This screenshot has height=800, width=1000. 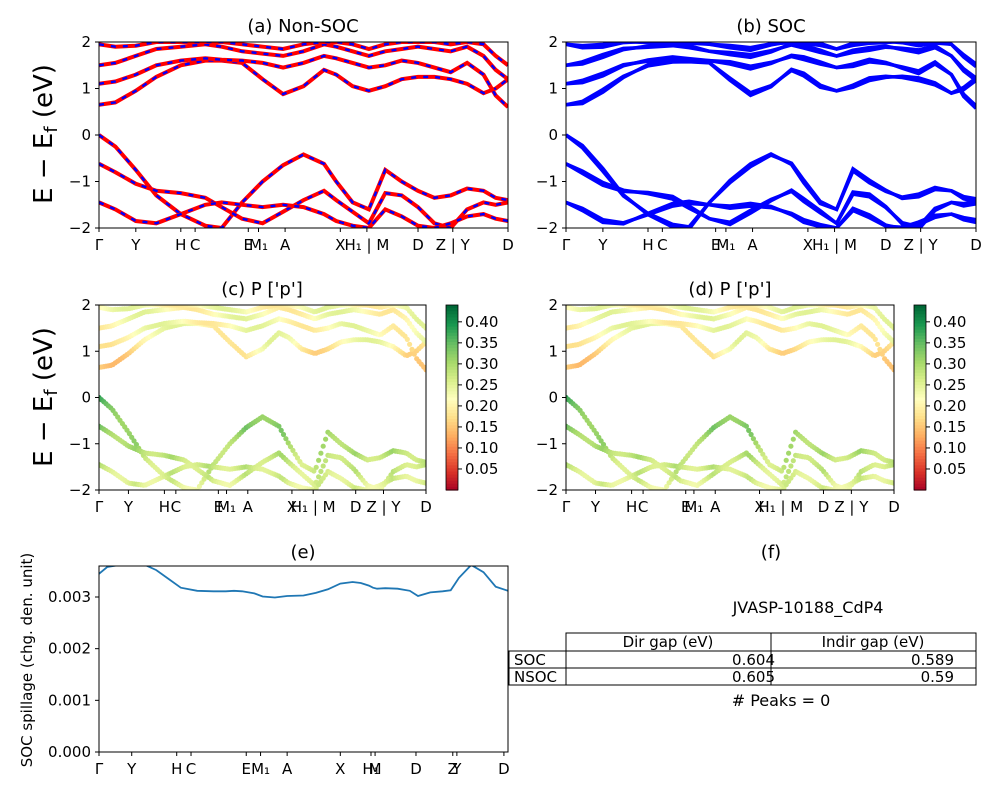 What do you see at coordinates (770, 26) in the screenshot?
I see `panel-b-title: (b) SOC` at bounding box center [770, 26].